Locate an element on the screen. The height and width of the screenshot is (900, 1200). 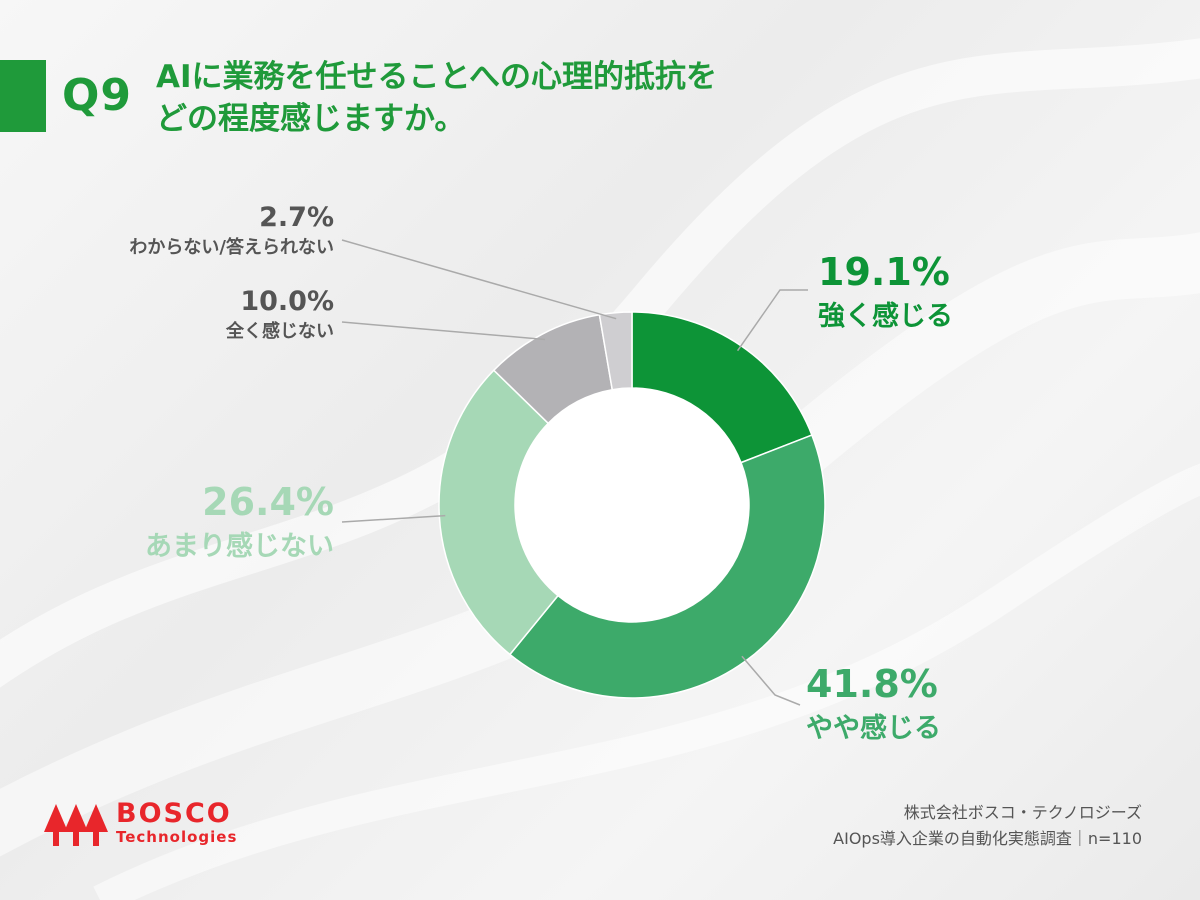
leader-line-strongly is located at coordinates (772, 320).